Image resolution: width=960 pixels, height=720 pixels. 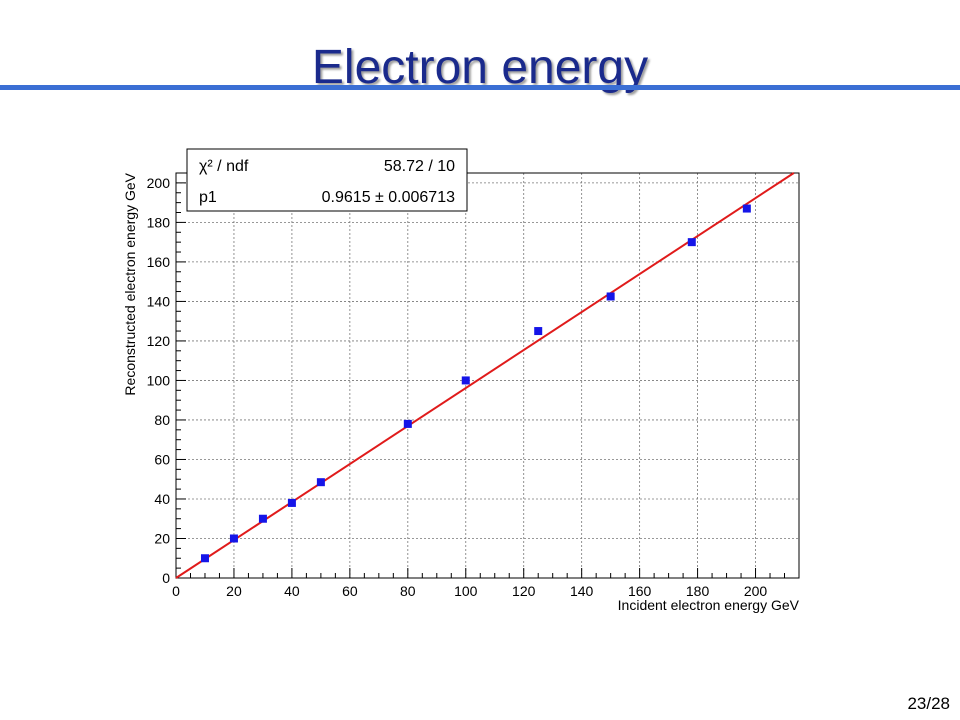 I want to click on y-axis-ticks: 0 20 40 60 80 100 120 140 160 180 200, so click(x=166, y=379).